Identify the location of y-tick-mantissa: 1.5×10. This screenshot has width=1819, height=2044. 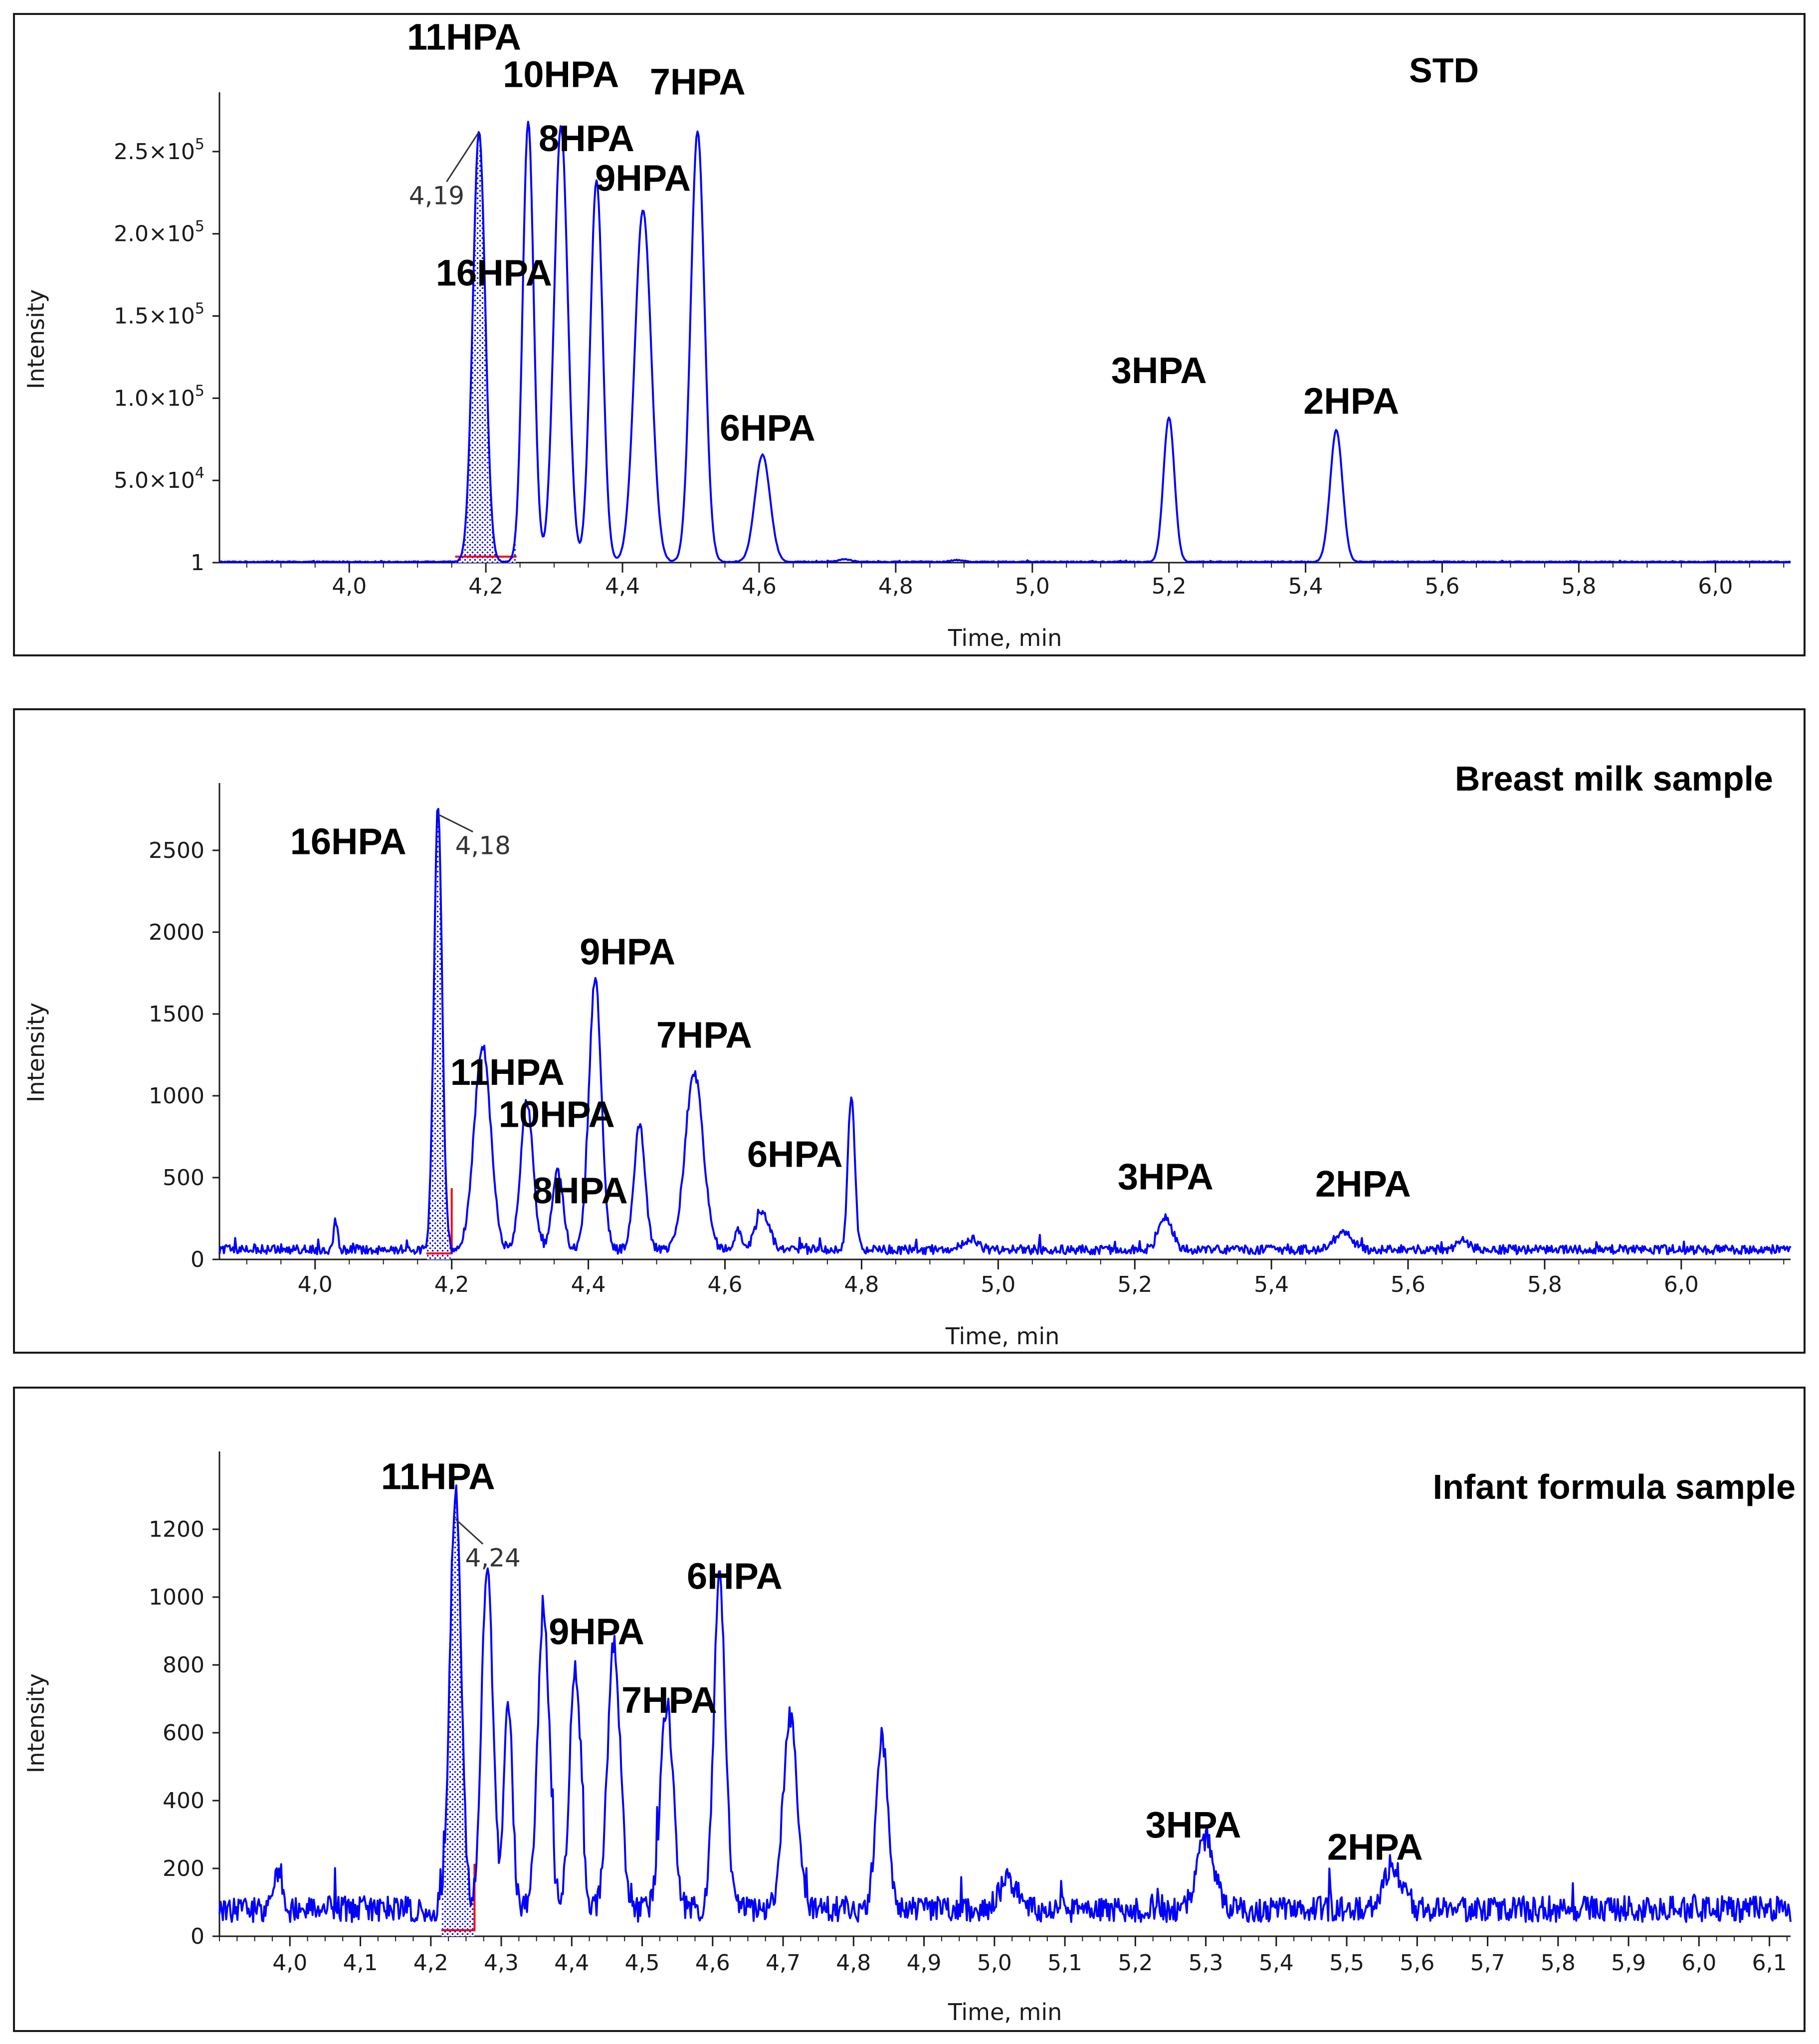
(154, 316).